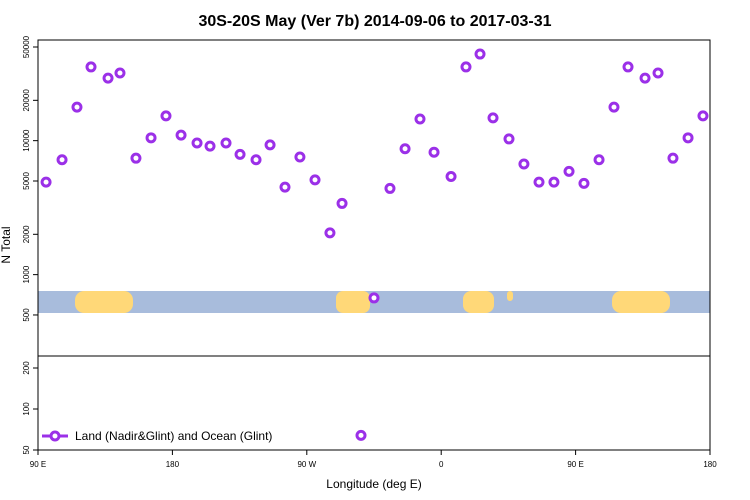  Describe the element at coordinates (26, 140) in the screenshot. I see `y-tick-label: 10000` at that location.